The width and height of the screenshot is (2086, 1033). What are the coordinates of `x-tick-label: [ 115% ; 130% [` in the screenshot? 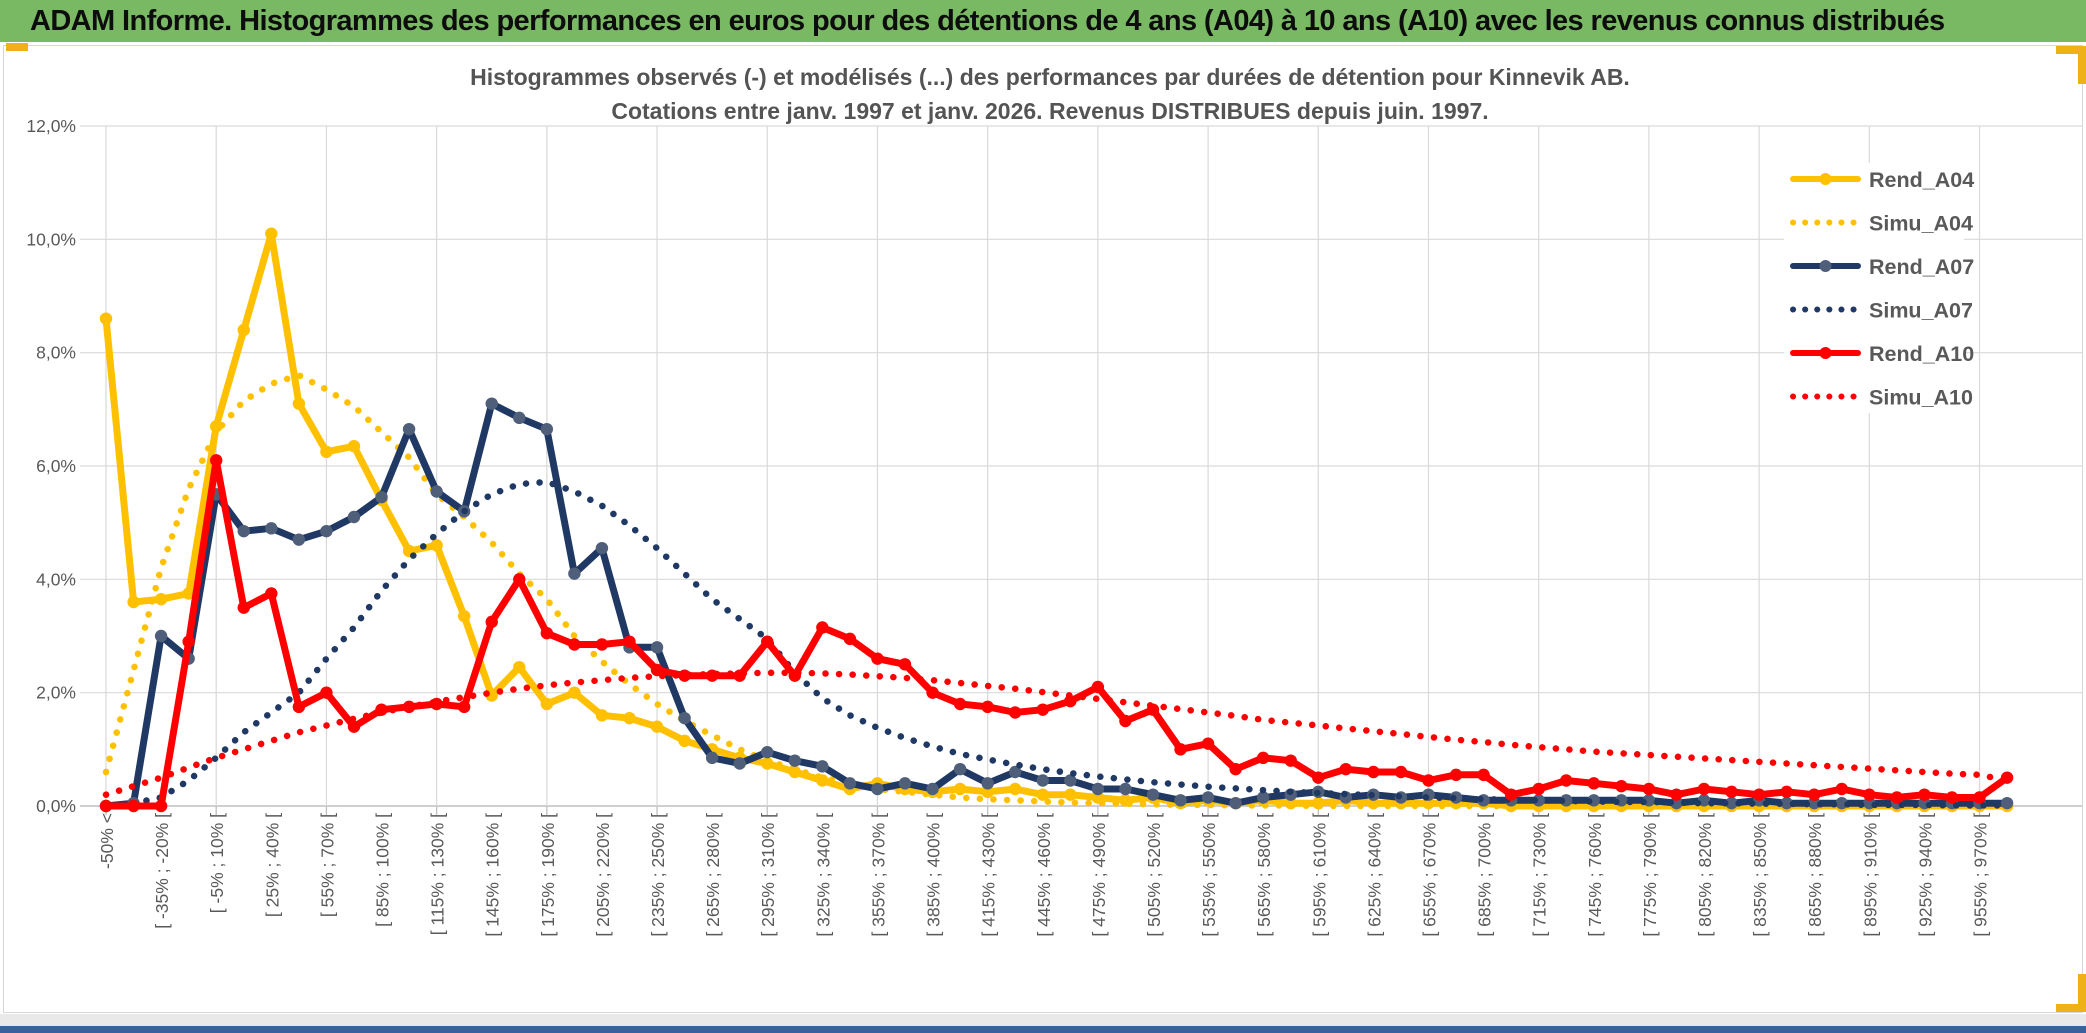 It's located at (438, 874).